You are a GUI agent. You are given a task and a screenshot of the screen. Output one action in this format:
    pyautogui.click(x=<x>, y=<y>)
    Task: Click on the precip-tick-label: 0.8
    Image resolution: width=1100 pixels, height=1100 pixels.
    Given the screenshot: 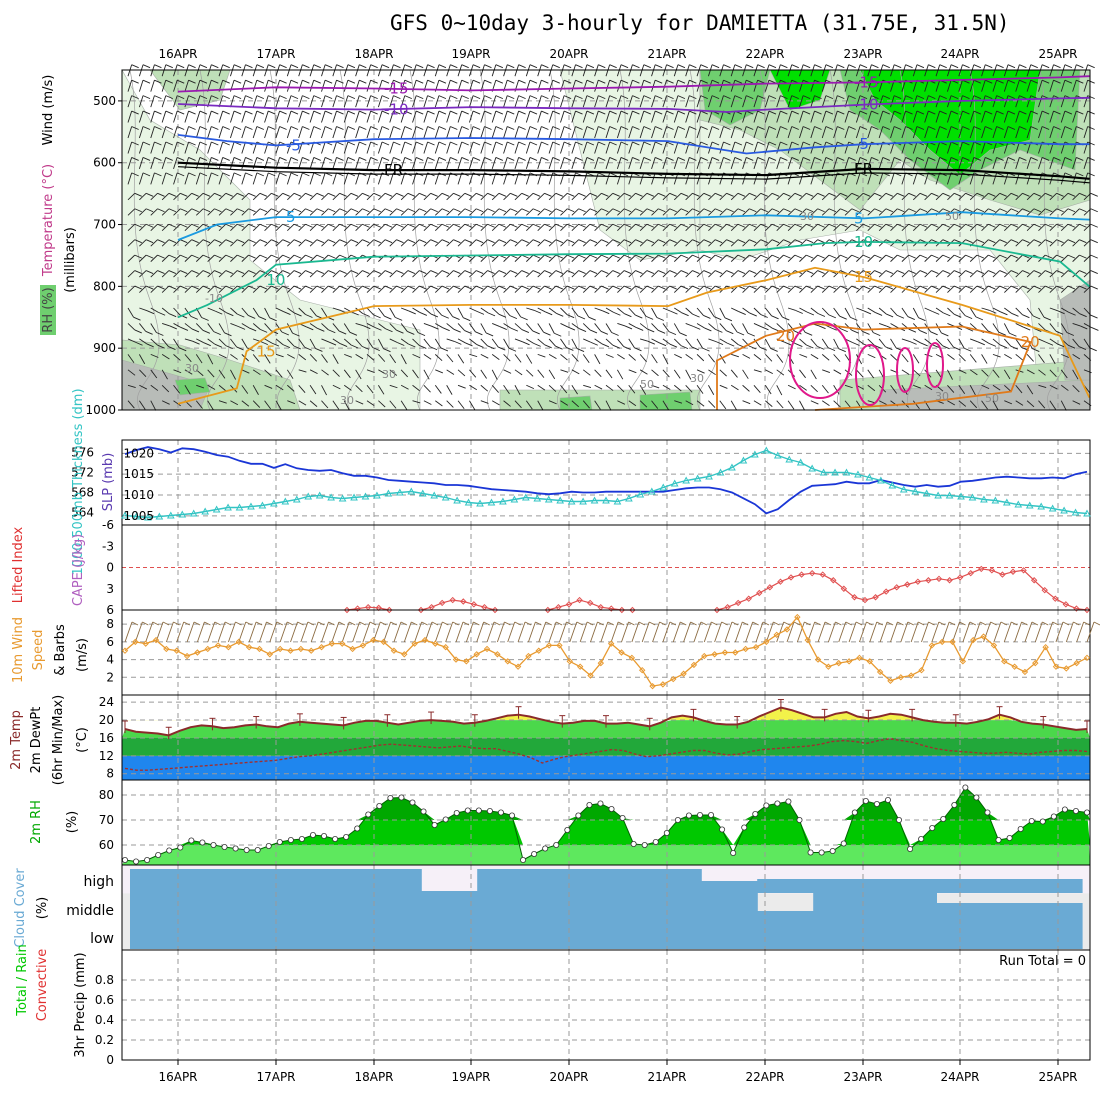 What is the action you would take?
    pyautogui.click(x=104, y=980)
    